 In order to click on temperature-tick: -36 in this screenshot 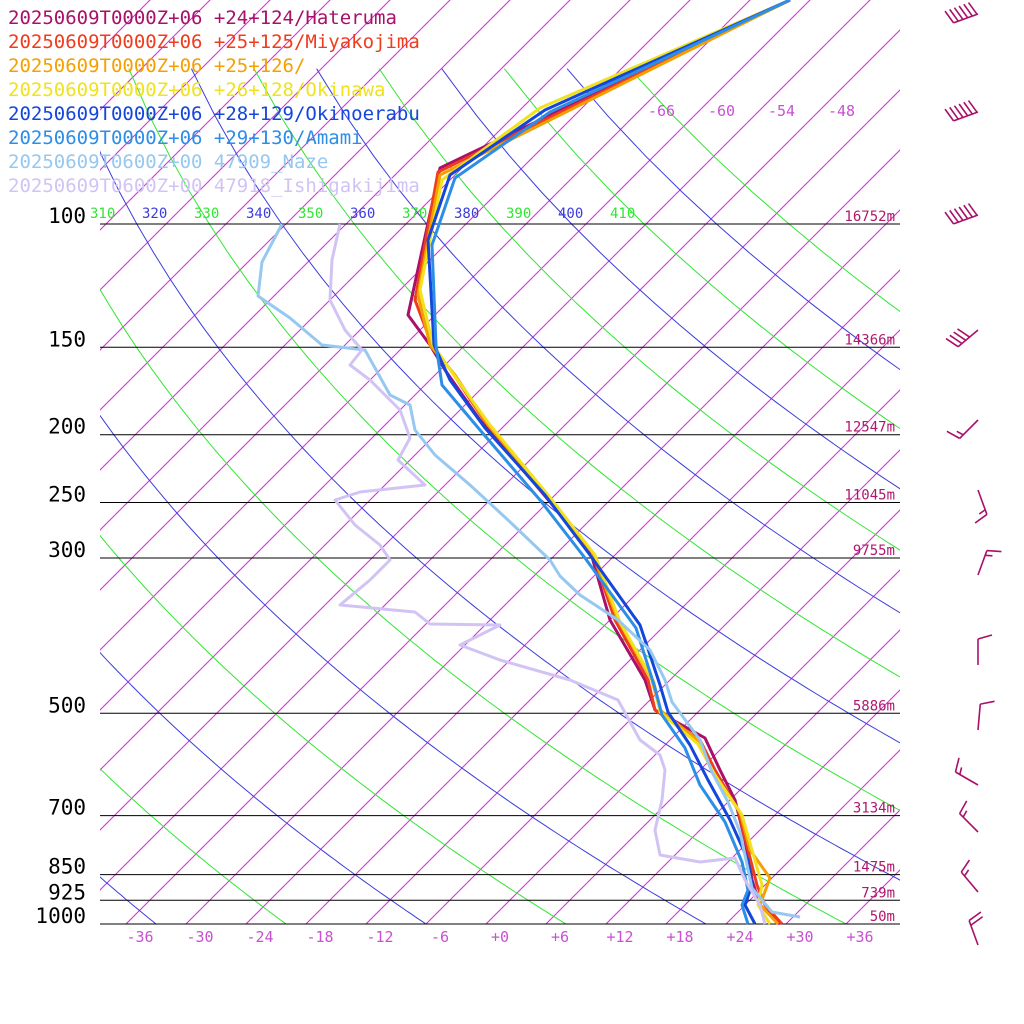, I will do `click(139, 937)`.